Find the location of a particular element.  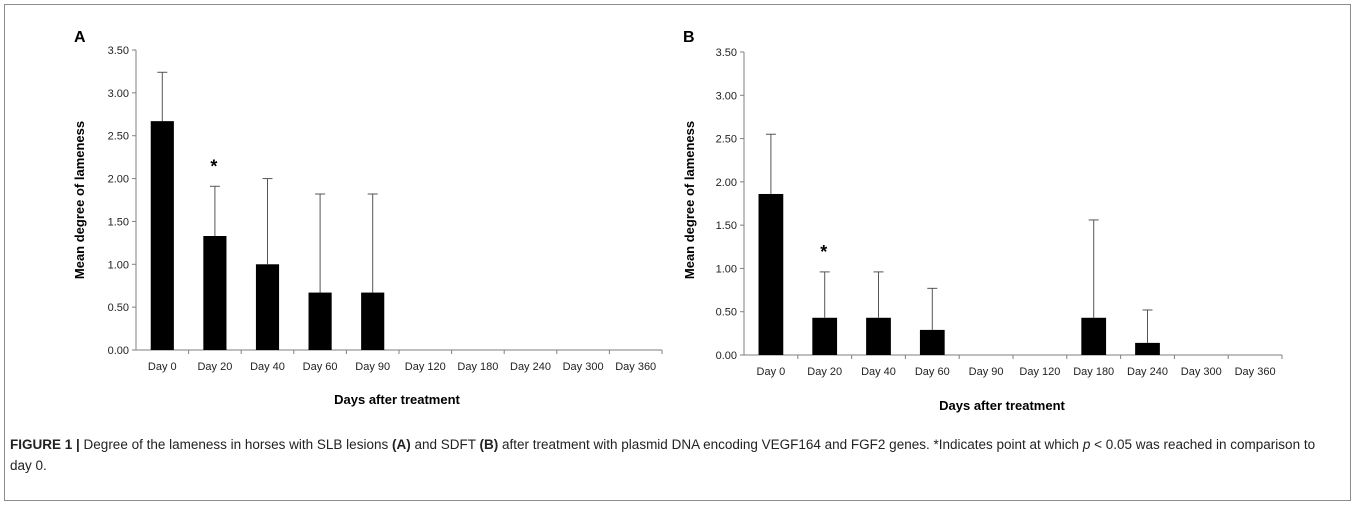

panel-a-x-tick-label: Day 40 is located at coordinates (267, 367).